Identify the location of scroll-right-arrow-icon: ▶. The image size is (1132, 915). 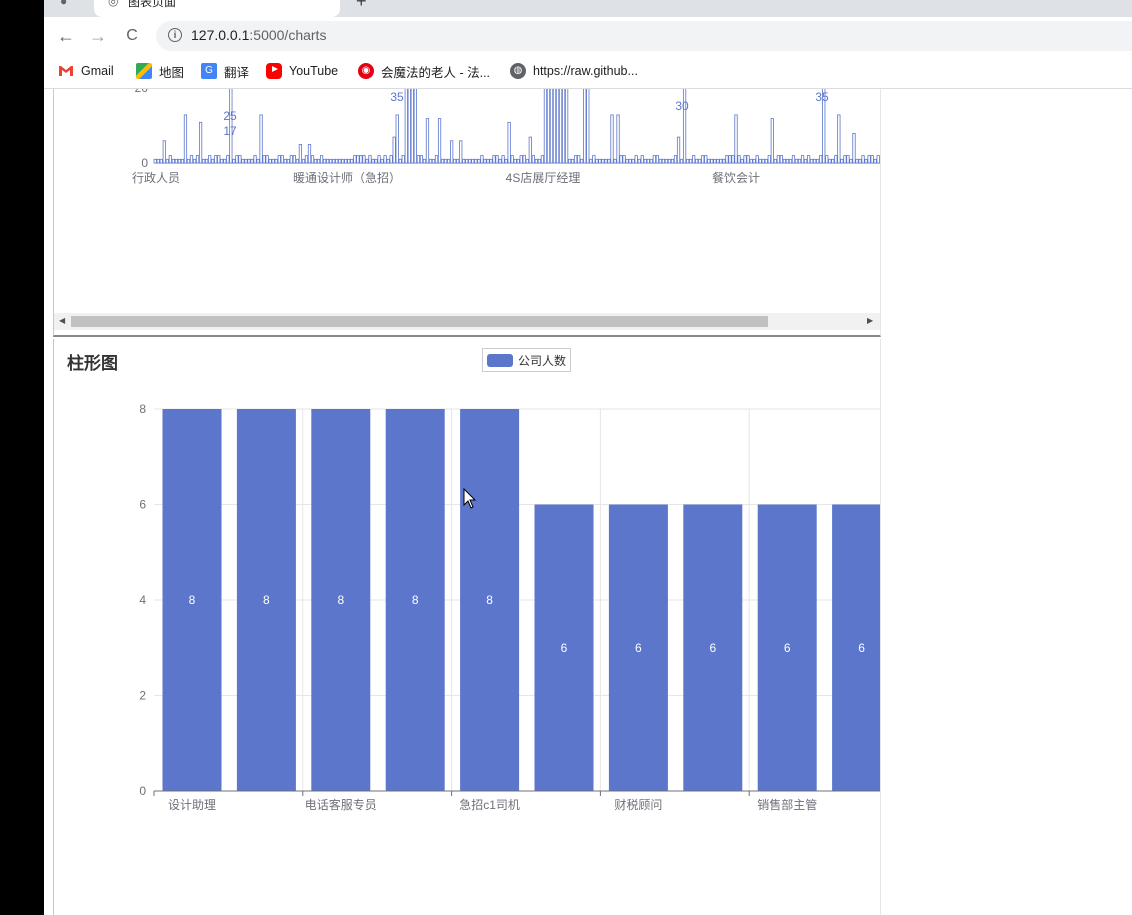
(870, 320).